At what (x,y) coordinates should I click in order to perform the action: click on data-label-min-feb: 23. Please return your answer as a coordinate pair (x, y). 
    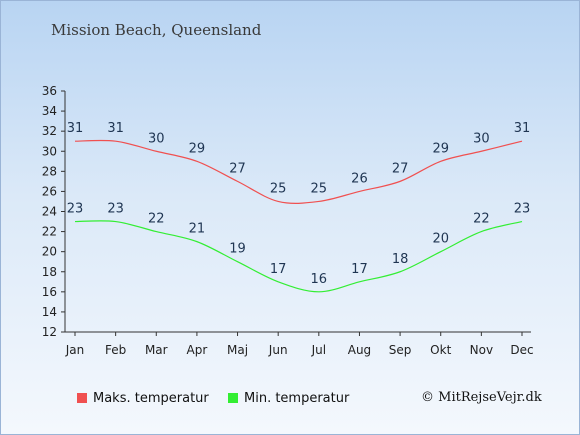
    Looking at the image, I should click on (115, 209).